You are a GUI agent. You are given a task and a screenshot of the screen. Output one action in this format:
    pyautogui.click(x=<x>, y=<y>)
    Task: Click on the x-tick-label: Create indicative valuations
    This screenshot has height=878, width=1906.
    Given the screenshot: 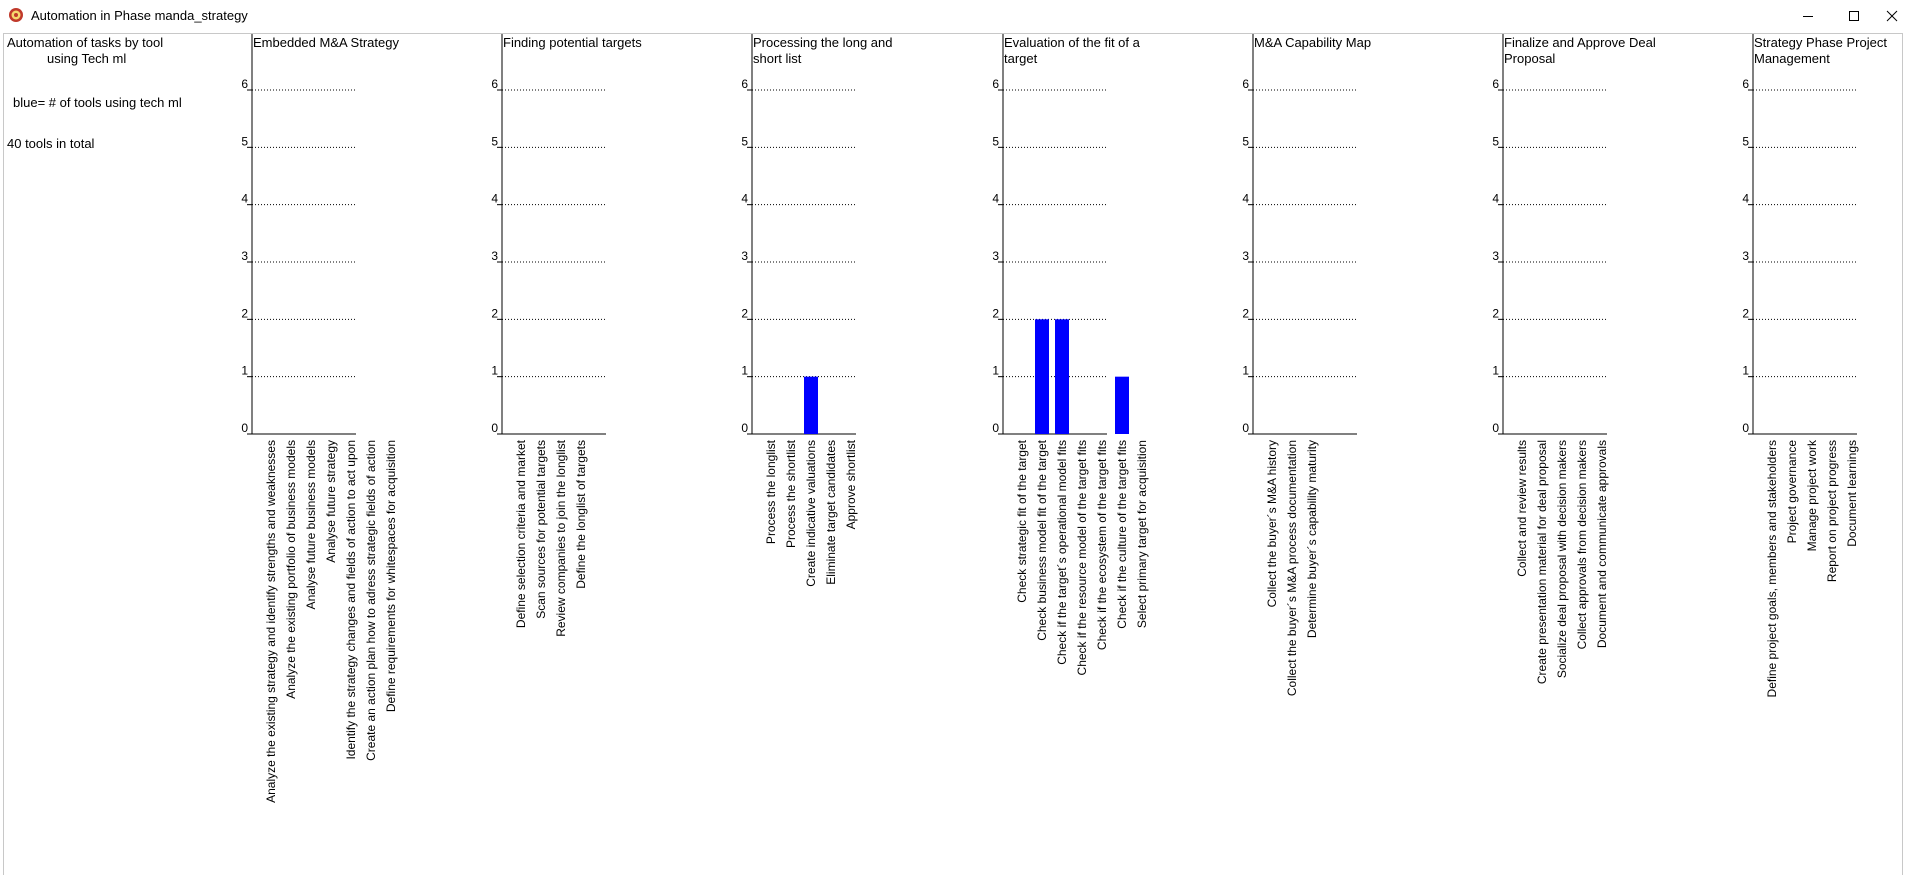 What is the action you would take?
    pyautogui.click(x=811, y=513)
    